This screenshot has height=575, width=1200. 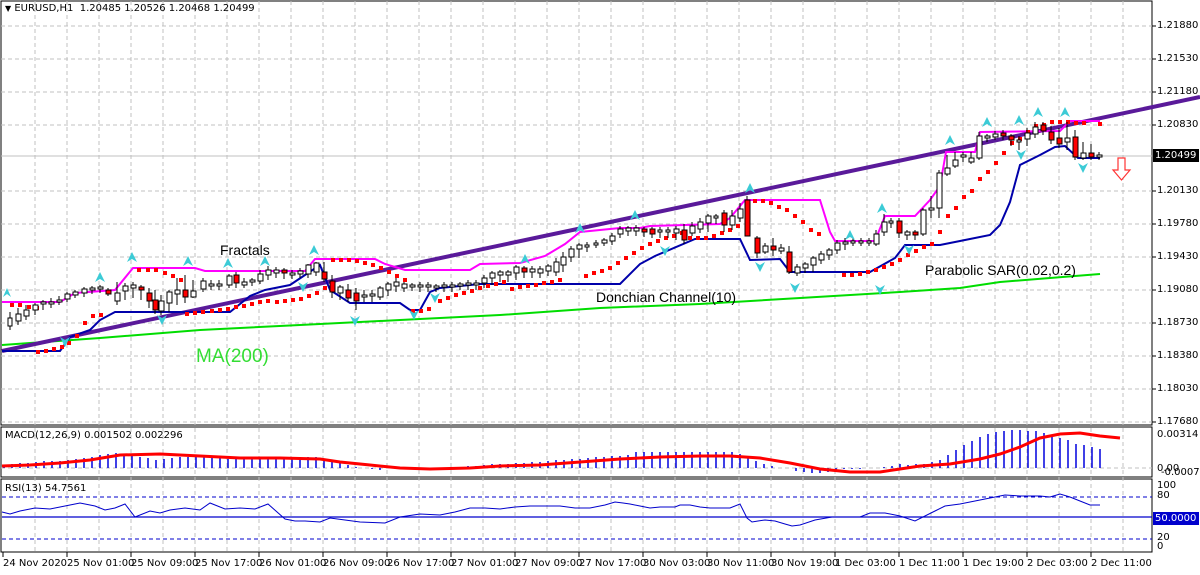 I want to click on symbol-label: EURUSD,H1, so click(x=44, y=8).